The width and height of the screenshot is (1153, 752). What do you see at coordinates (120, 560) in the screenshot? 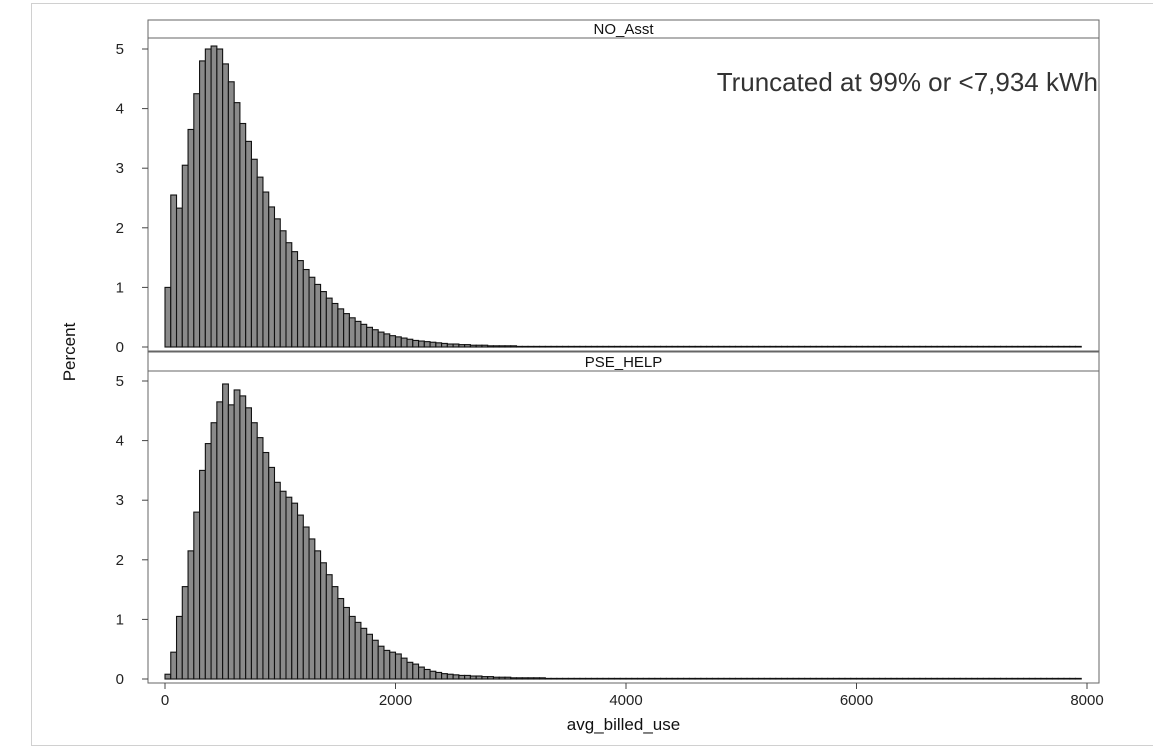
I see `panel-2-y-tick-label: 2` at bounding box center [120, 560].